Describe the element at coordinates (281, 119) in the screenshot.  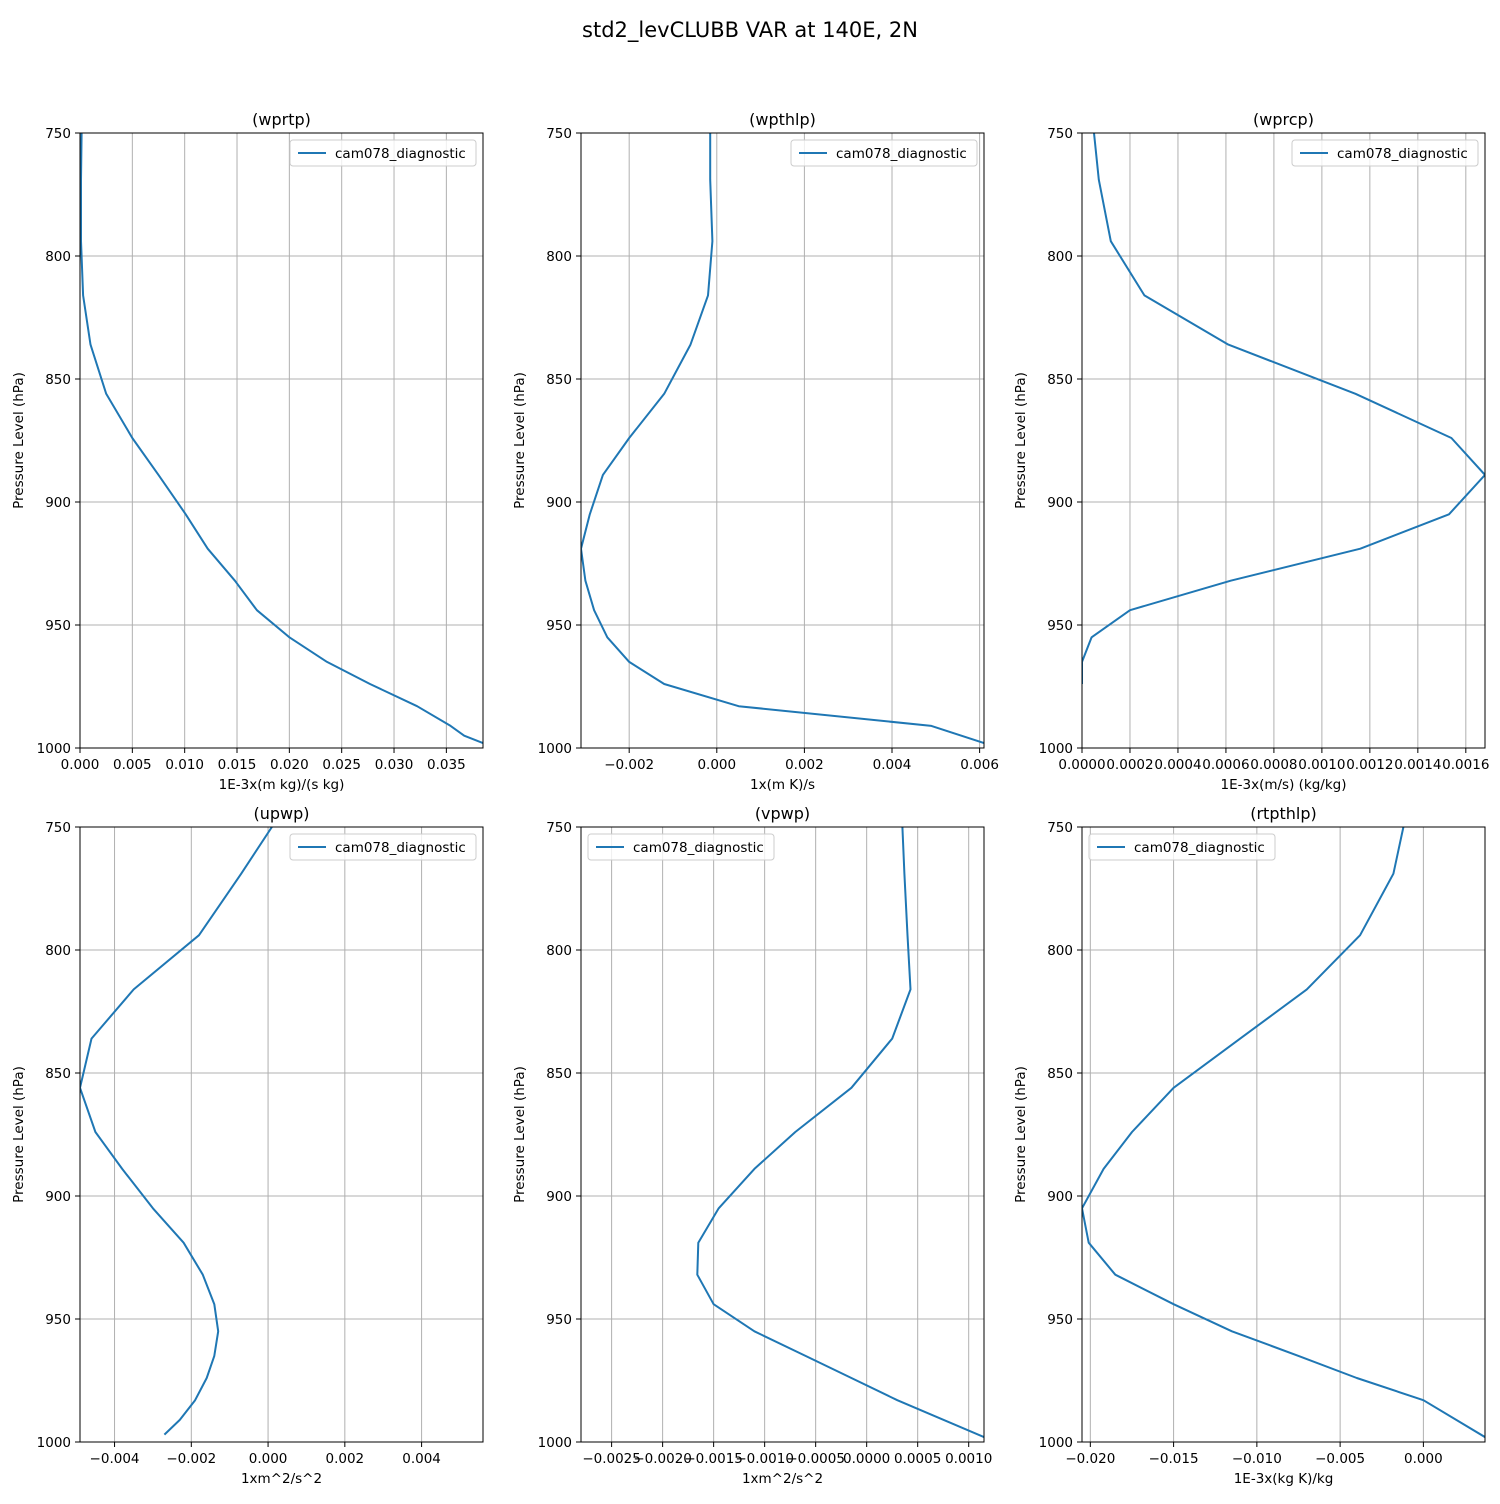
I see `subplot-title: (wprtp)` at that location.